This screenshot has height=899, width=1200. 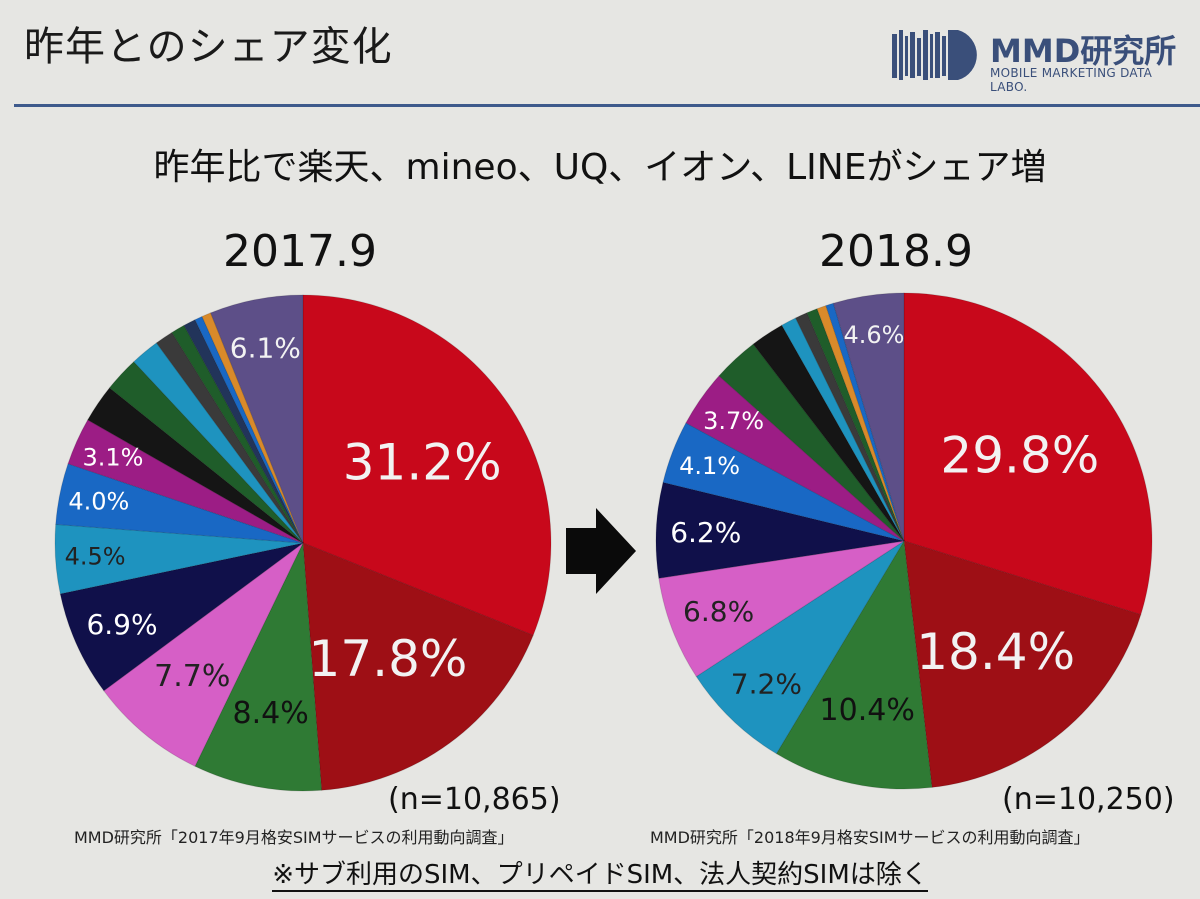 What do you see at coordinates (705, 532) in the screenshot?
I see `slice-label-2018-5: 6.2%` at bounding box center [705, 532].